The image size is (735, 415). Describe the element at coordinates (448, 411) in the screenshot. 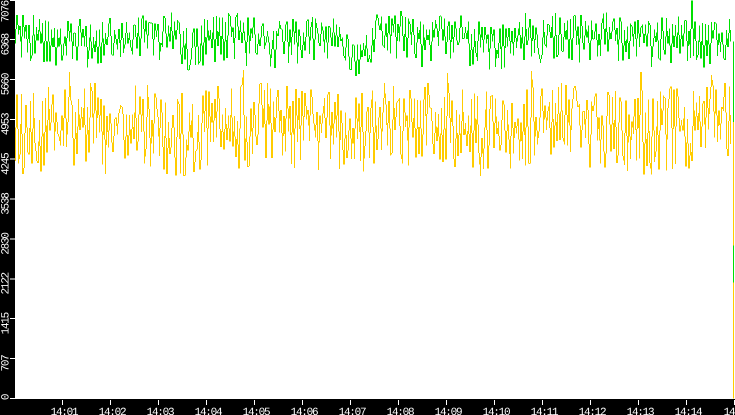

I see `svg-text: 14:09` at that location.